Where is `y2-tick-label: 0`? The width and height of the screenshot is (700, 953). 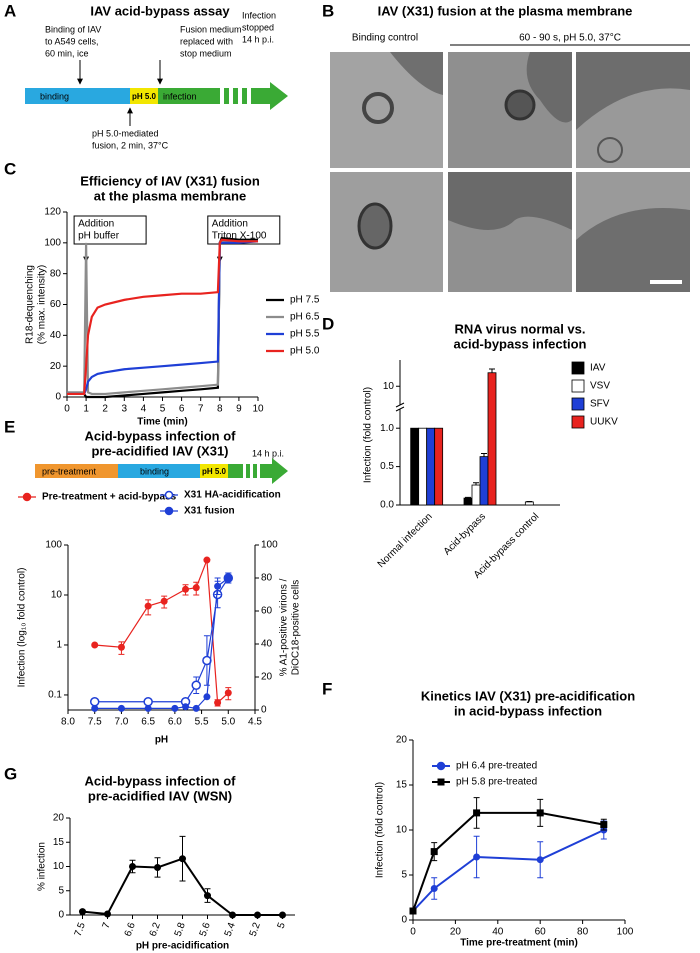 y2-tick-label: 0 is located at coordinates (264, 710).